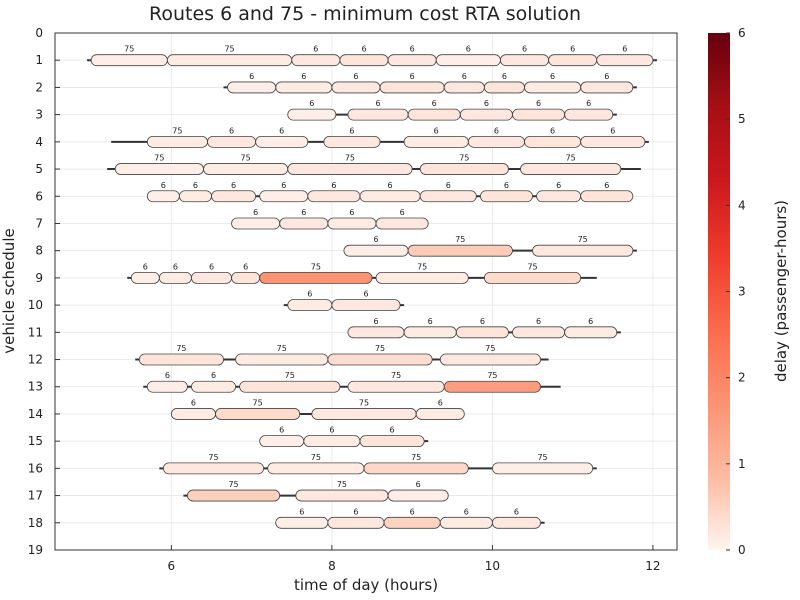  I want to click on y-tick-label: 3, so click(39, 115).